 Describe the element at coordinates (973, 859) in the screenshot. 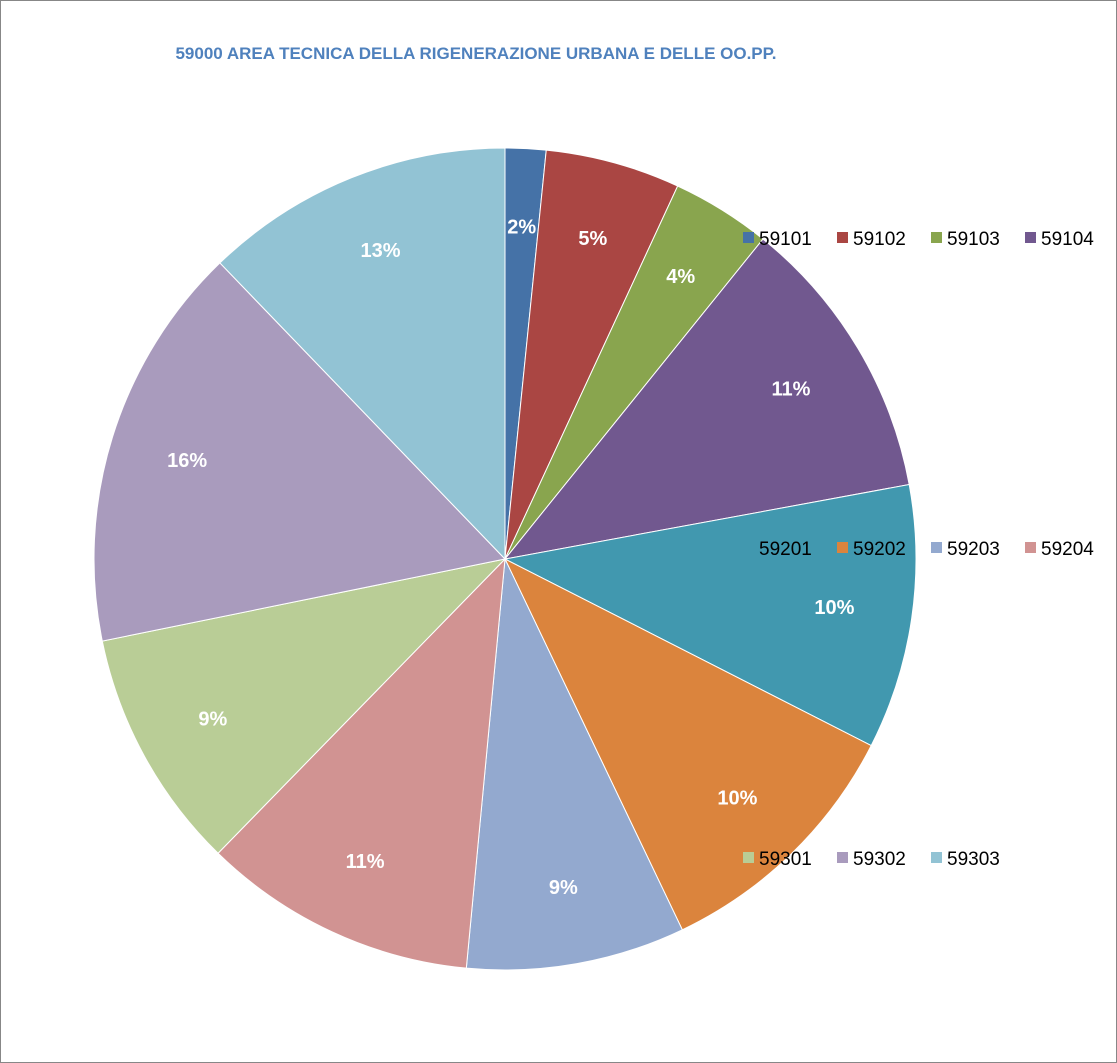

I see `legend-label-59303: 59303` at that location.